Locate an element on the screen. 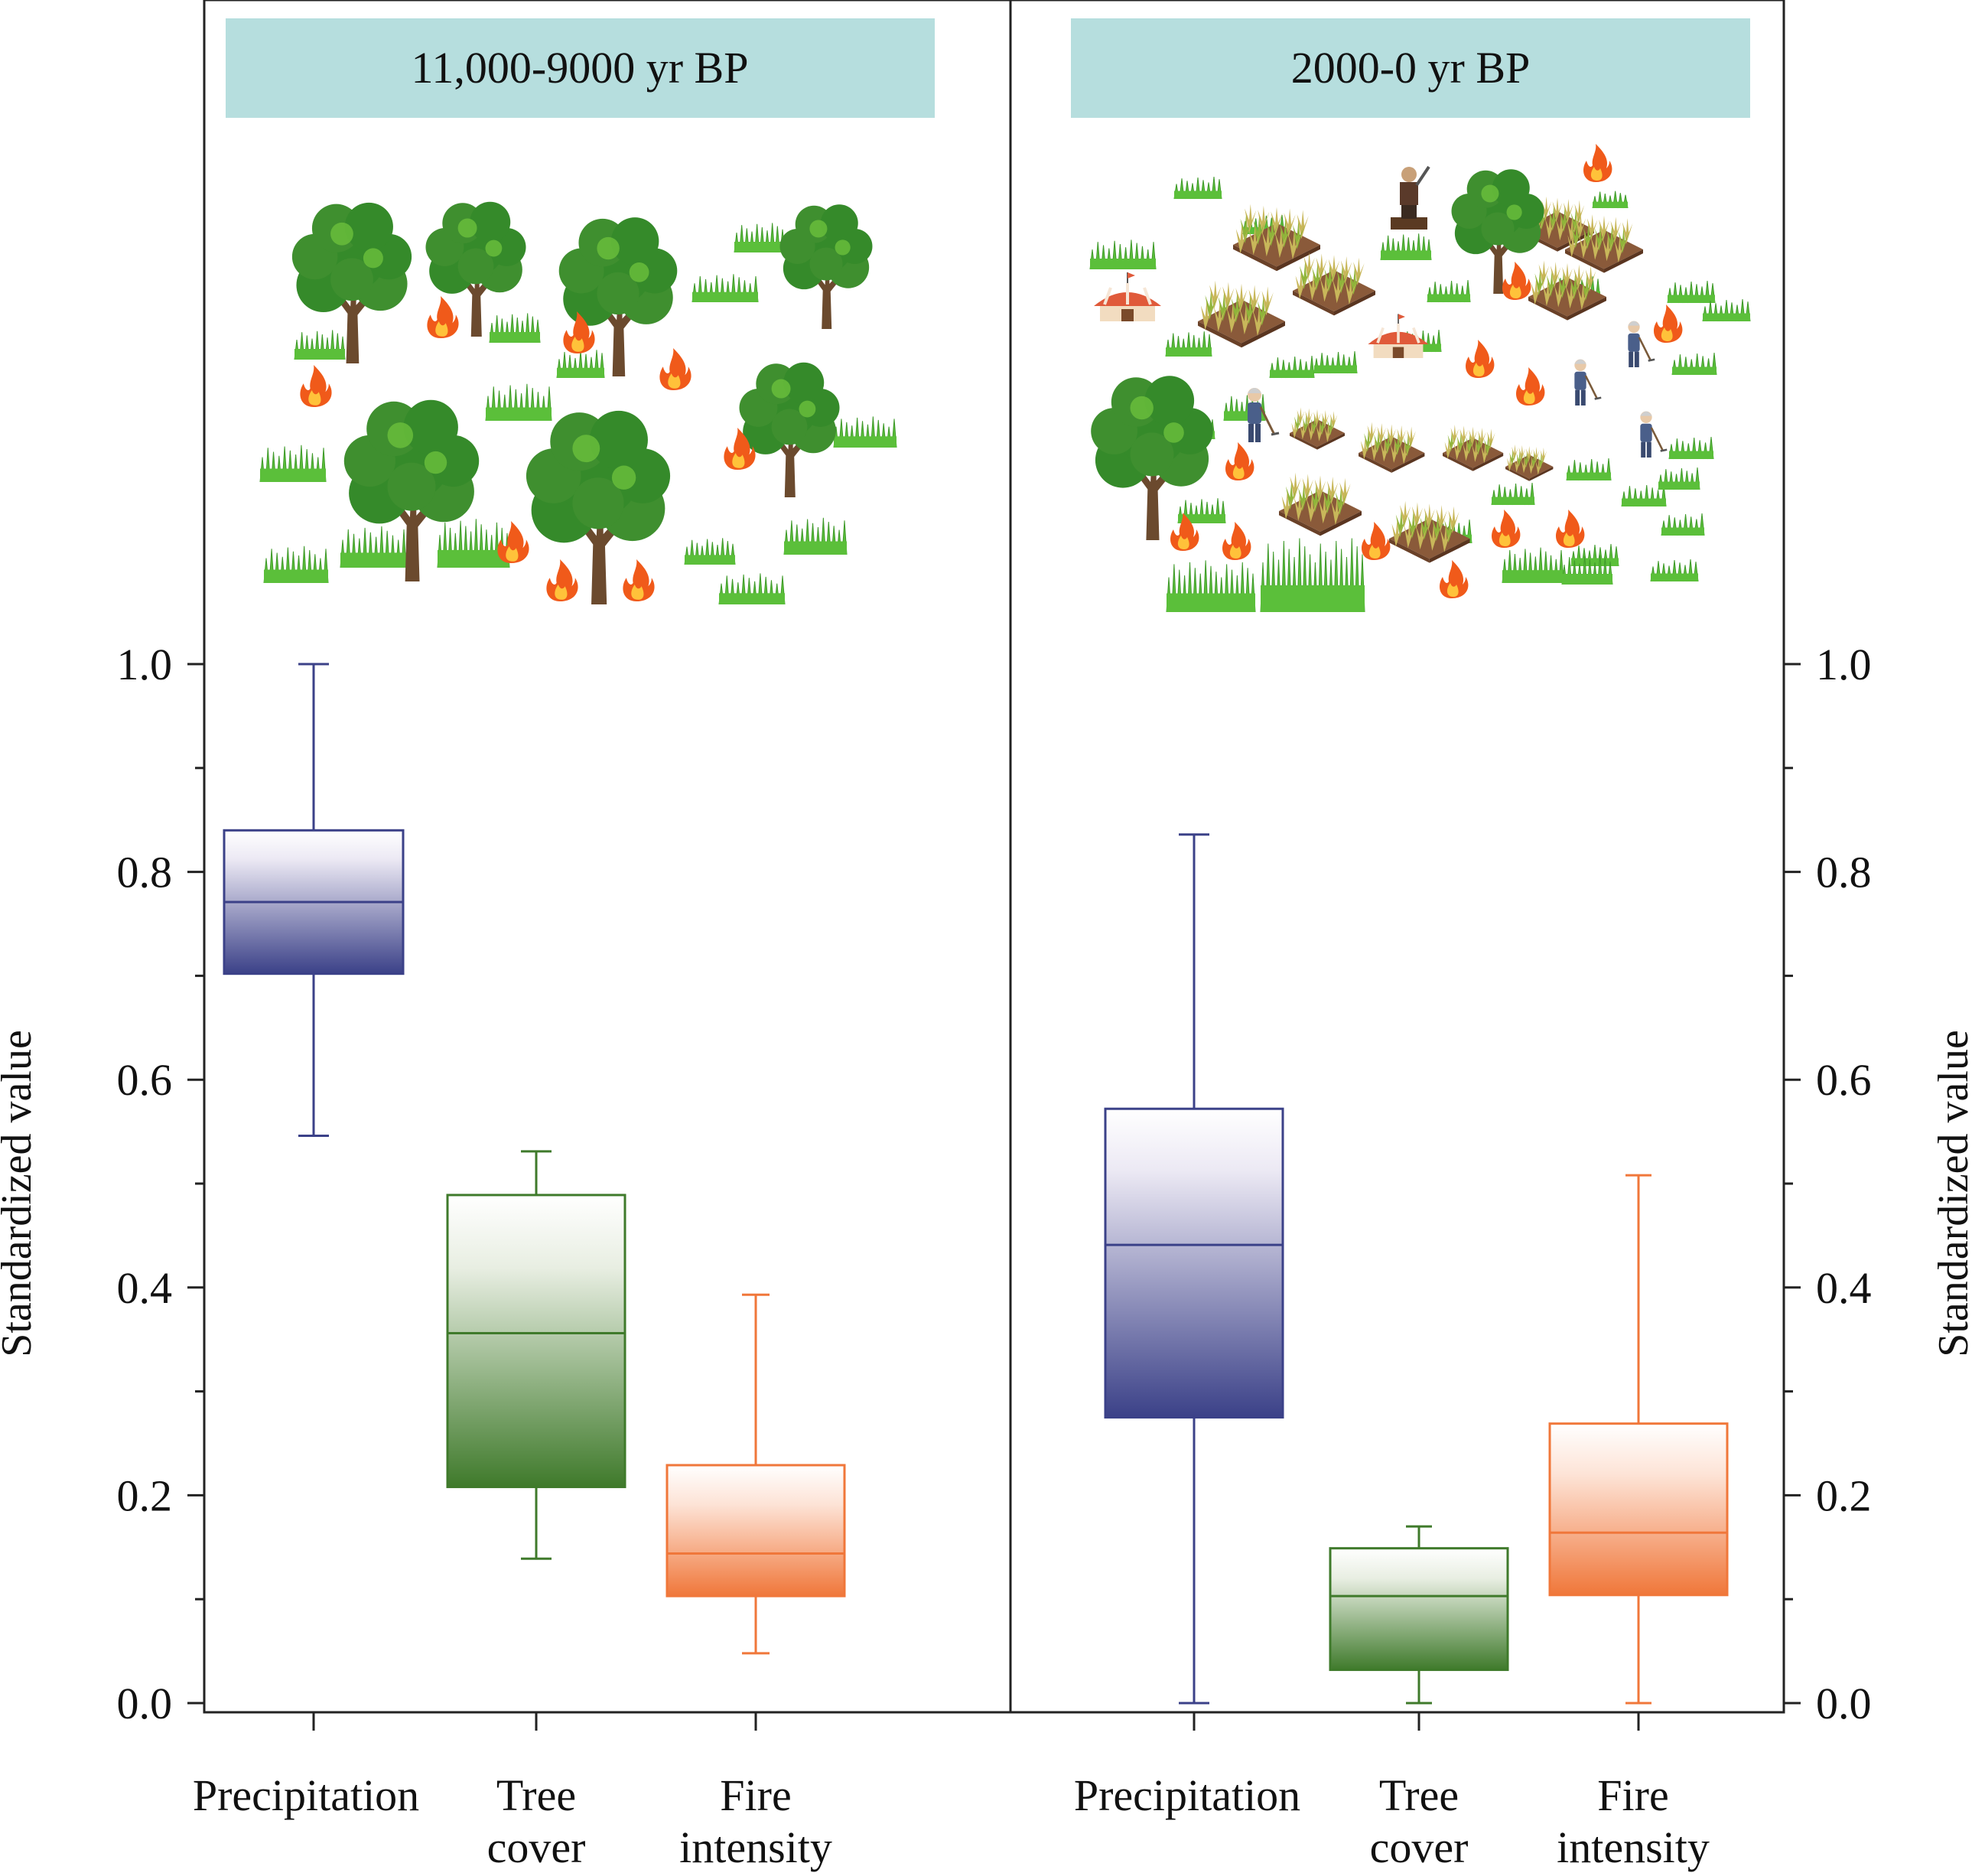  panel-title-right: 2000-0 yr BP is located at coordinates (1411, 68).